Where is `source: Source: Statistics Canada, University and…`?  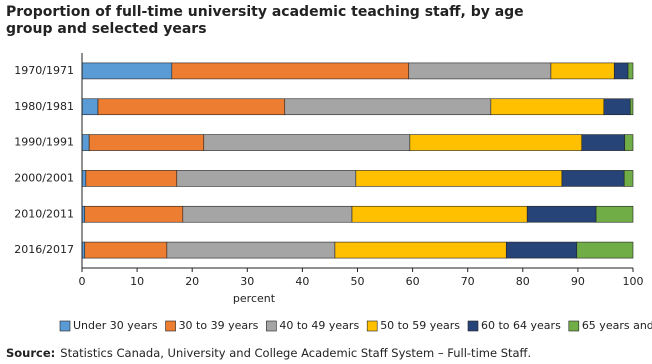 source: Source: Statistics Canada, University and… is located at coordinates (268, 353).